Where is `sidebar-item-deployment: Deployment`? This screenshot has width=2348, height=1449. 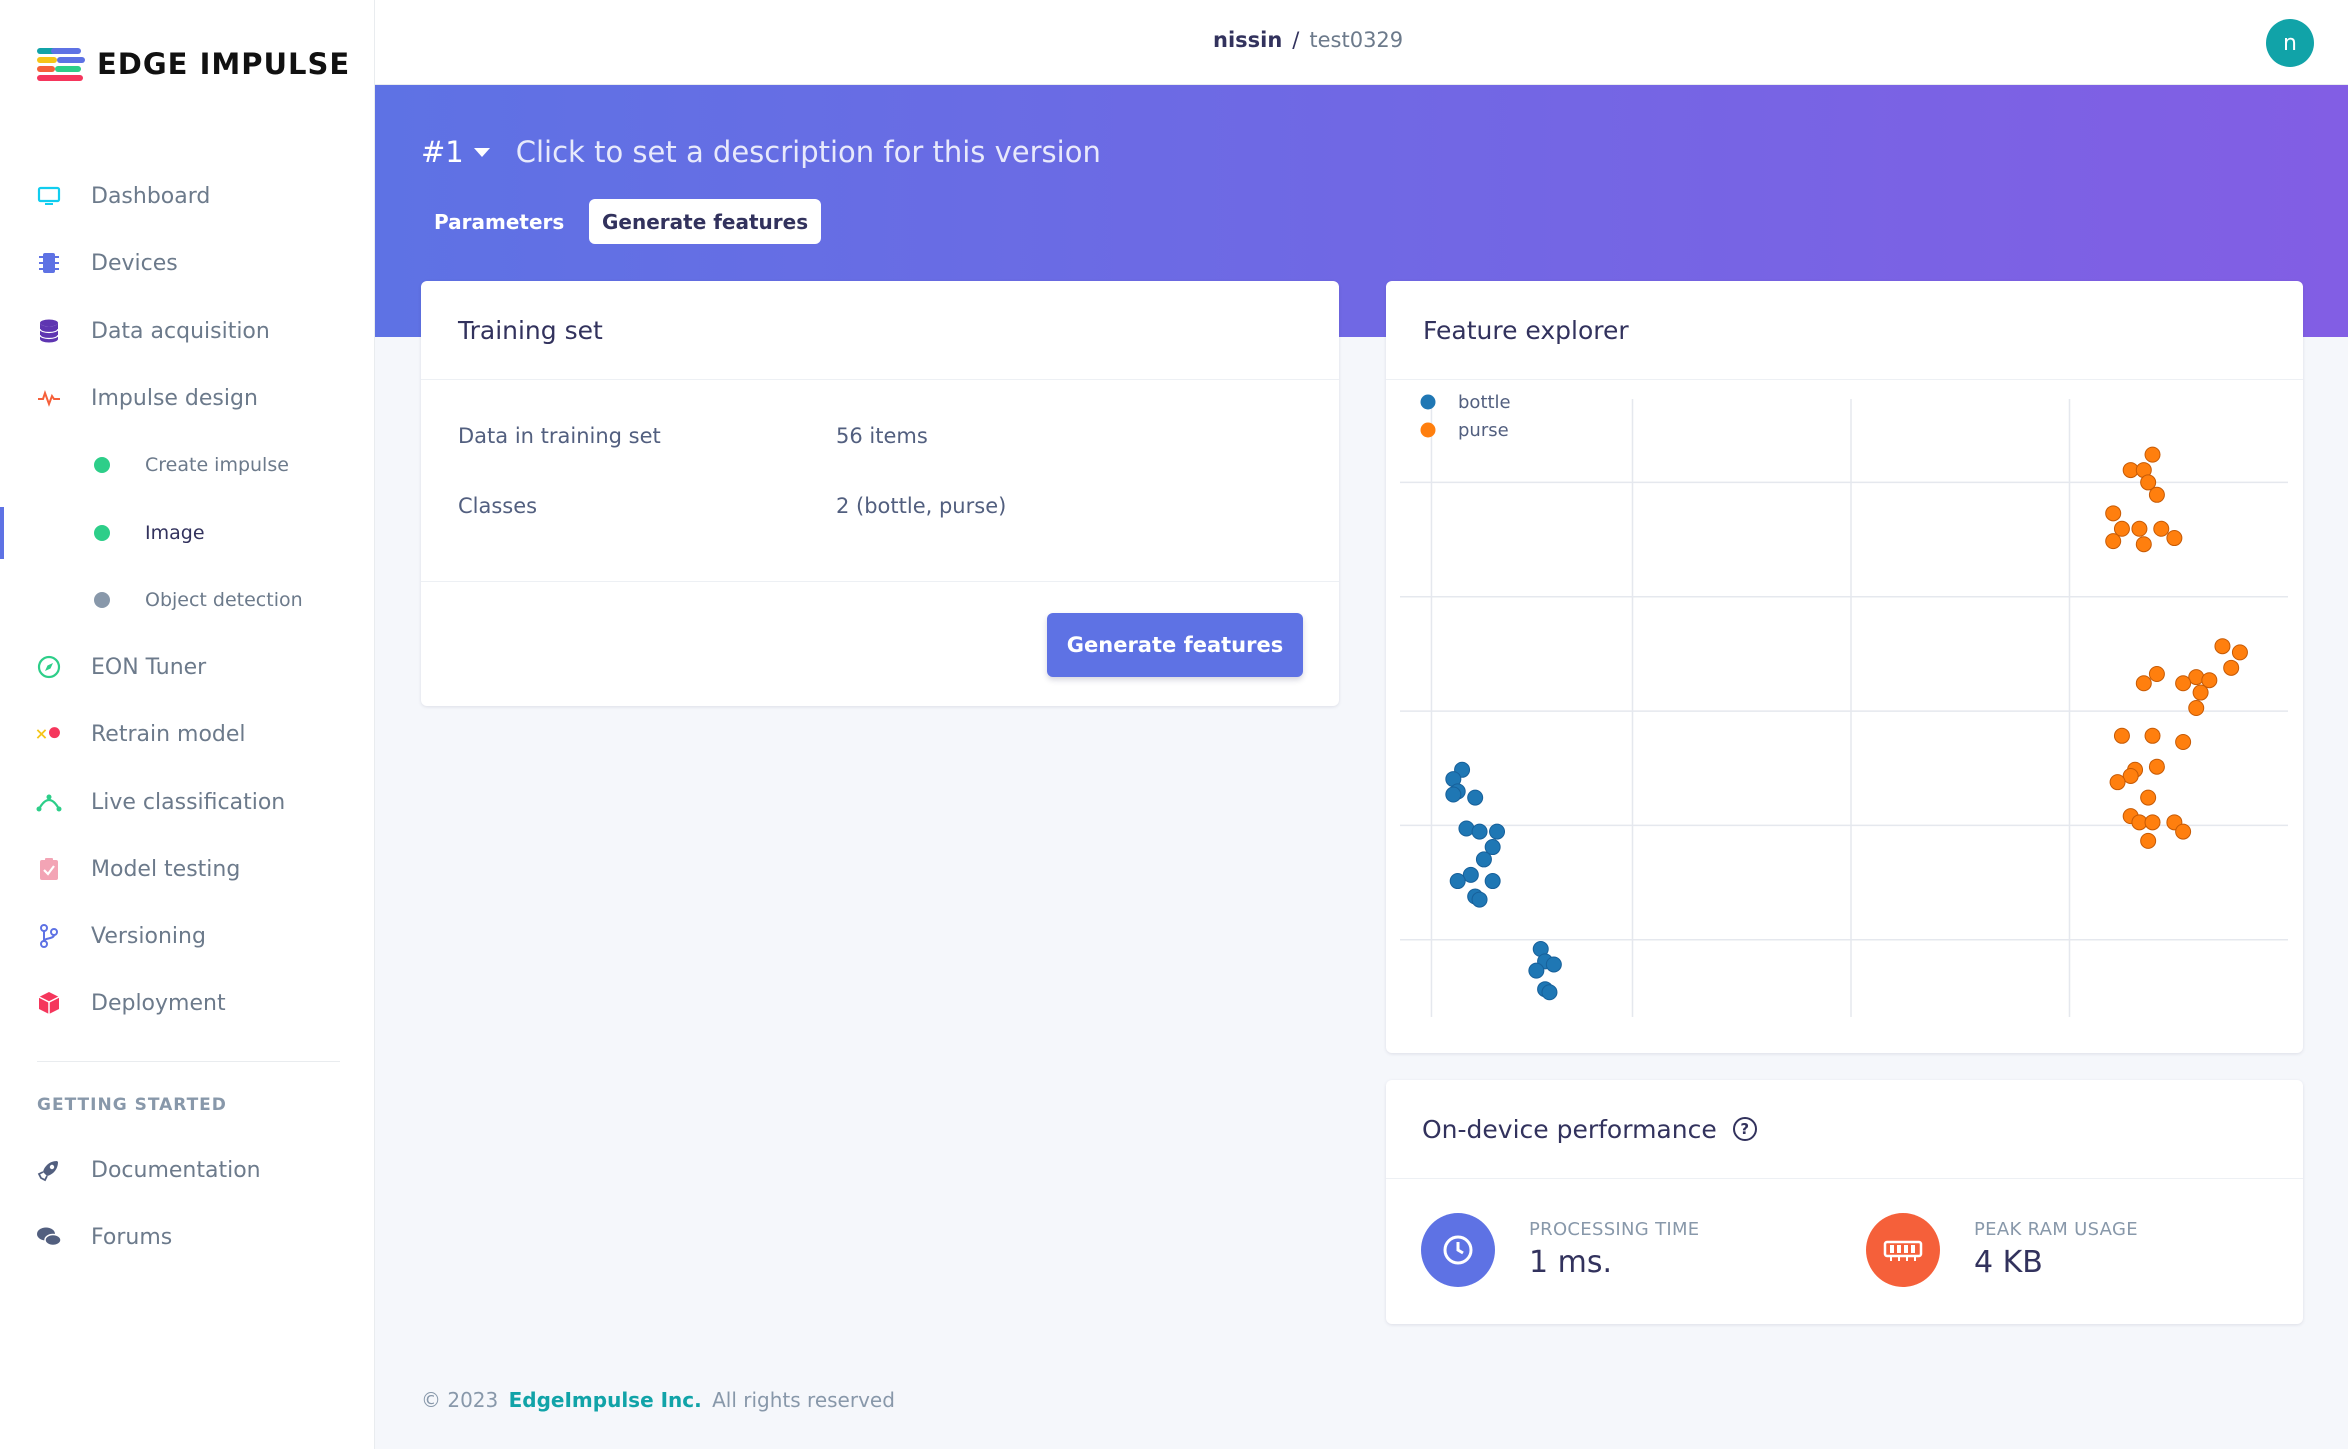 sidebar-item-deployment: Deployment is located at coordinates (187, 1003).